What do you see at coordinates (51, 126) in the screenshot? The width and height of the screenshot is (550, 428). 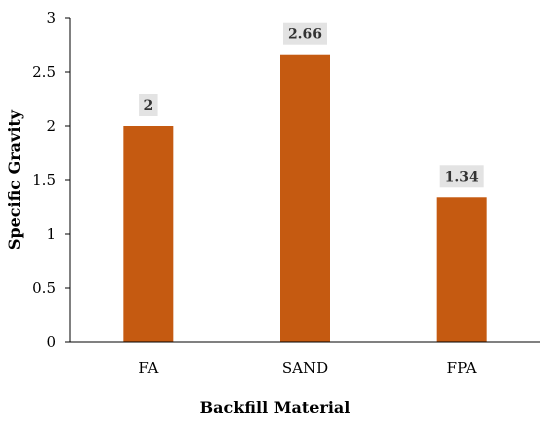 I see `y-tick-label: 2` at bounding box center [51, 126].